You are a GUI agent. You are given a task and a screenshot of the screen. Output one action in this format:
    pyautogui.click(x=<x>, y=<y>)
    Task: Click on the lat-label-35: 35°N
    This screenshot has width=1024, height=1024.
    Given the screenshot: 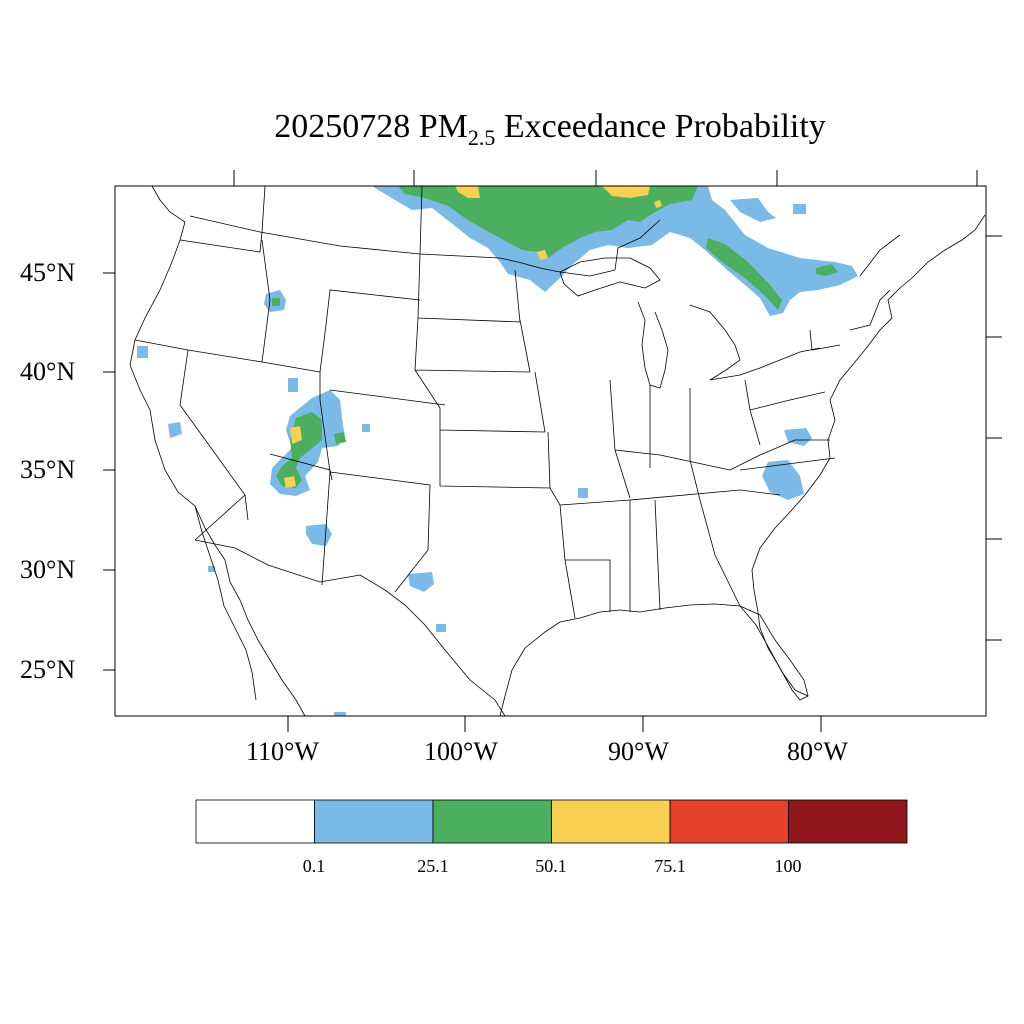 What is the action you would take?
    pyautogui.click(x=48, y=469)
    